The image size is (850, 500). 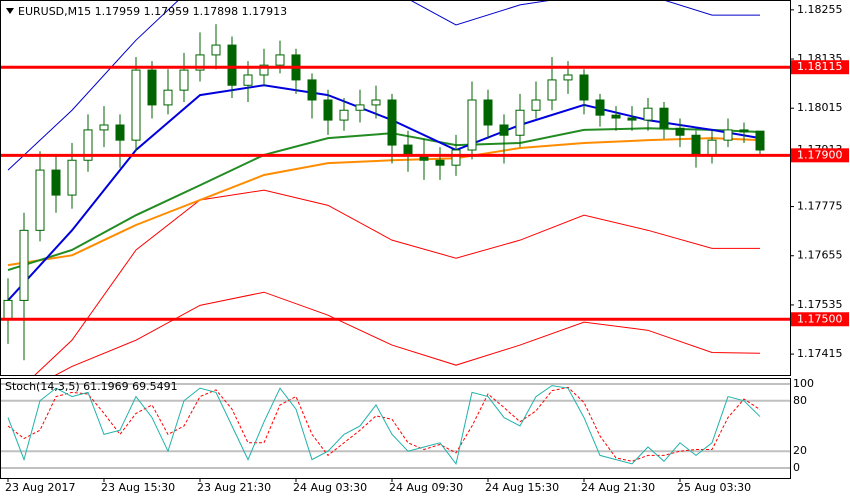 I want to click on level-label: 1.17900, so click(x=820, y=154).